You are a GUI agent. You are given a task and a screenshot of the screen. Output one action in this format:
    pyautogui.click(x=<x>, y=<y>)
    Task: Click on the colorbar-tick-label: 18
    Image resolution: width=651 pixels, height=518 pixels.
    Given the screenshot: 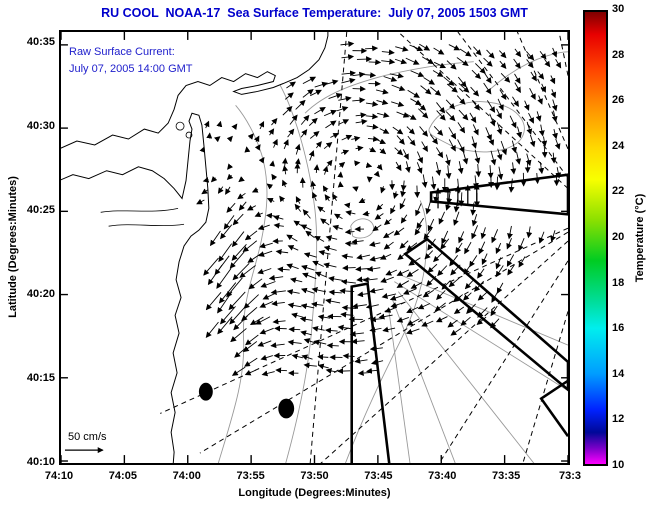 What is the action you would take?
    pyautogui.click(x=618, y=282)
    